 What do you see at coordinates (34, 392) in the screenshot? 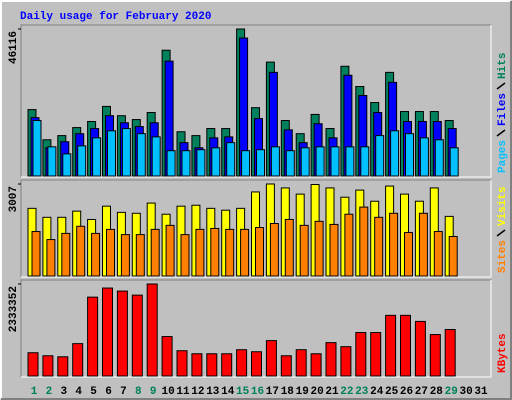
I see `x-tick-label: 1` at bounding box center [34, 392].